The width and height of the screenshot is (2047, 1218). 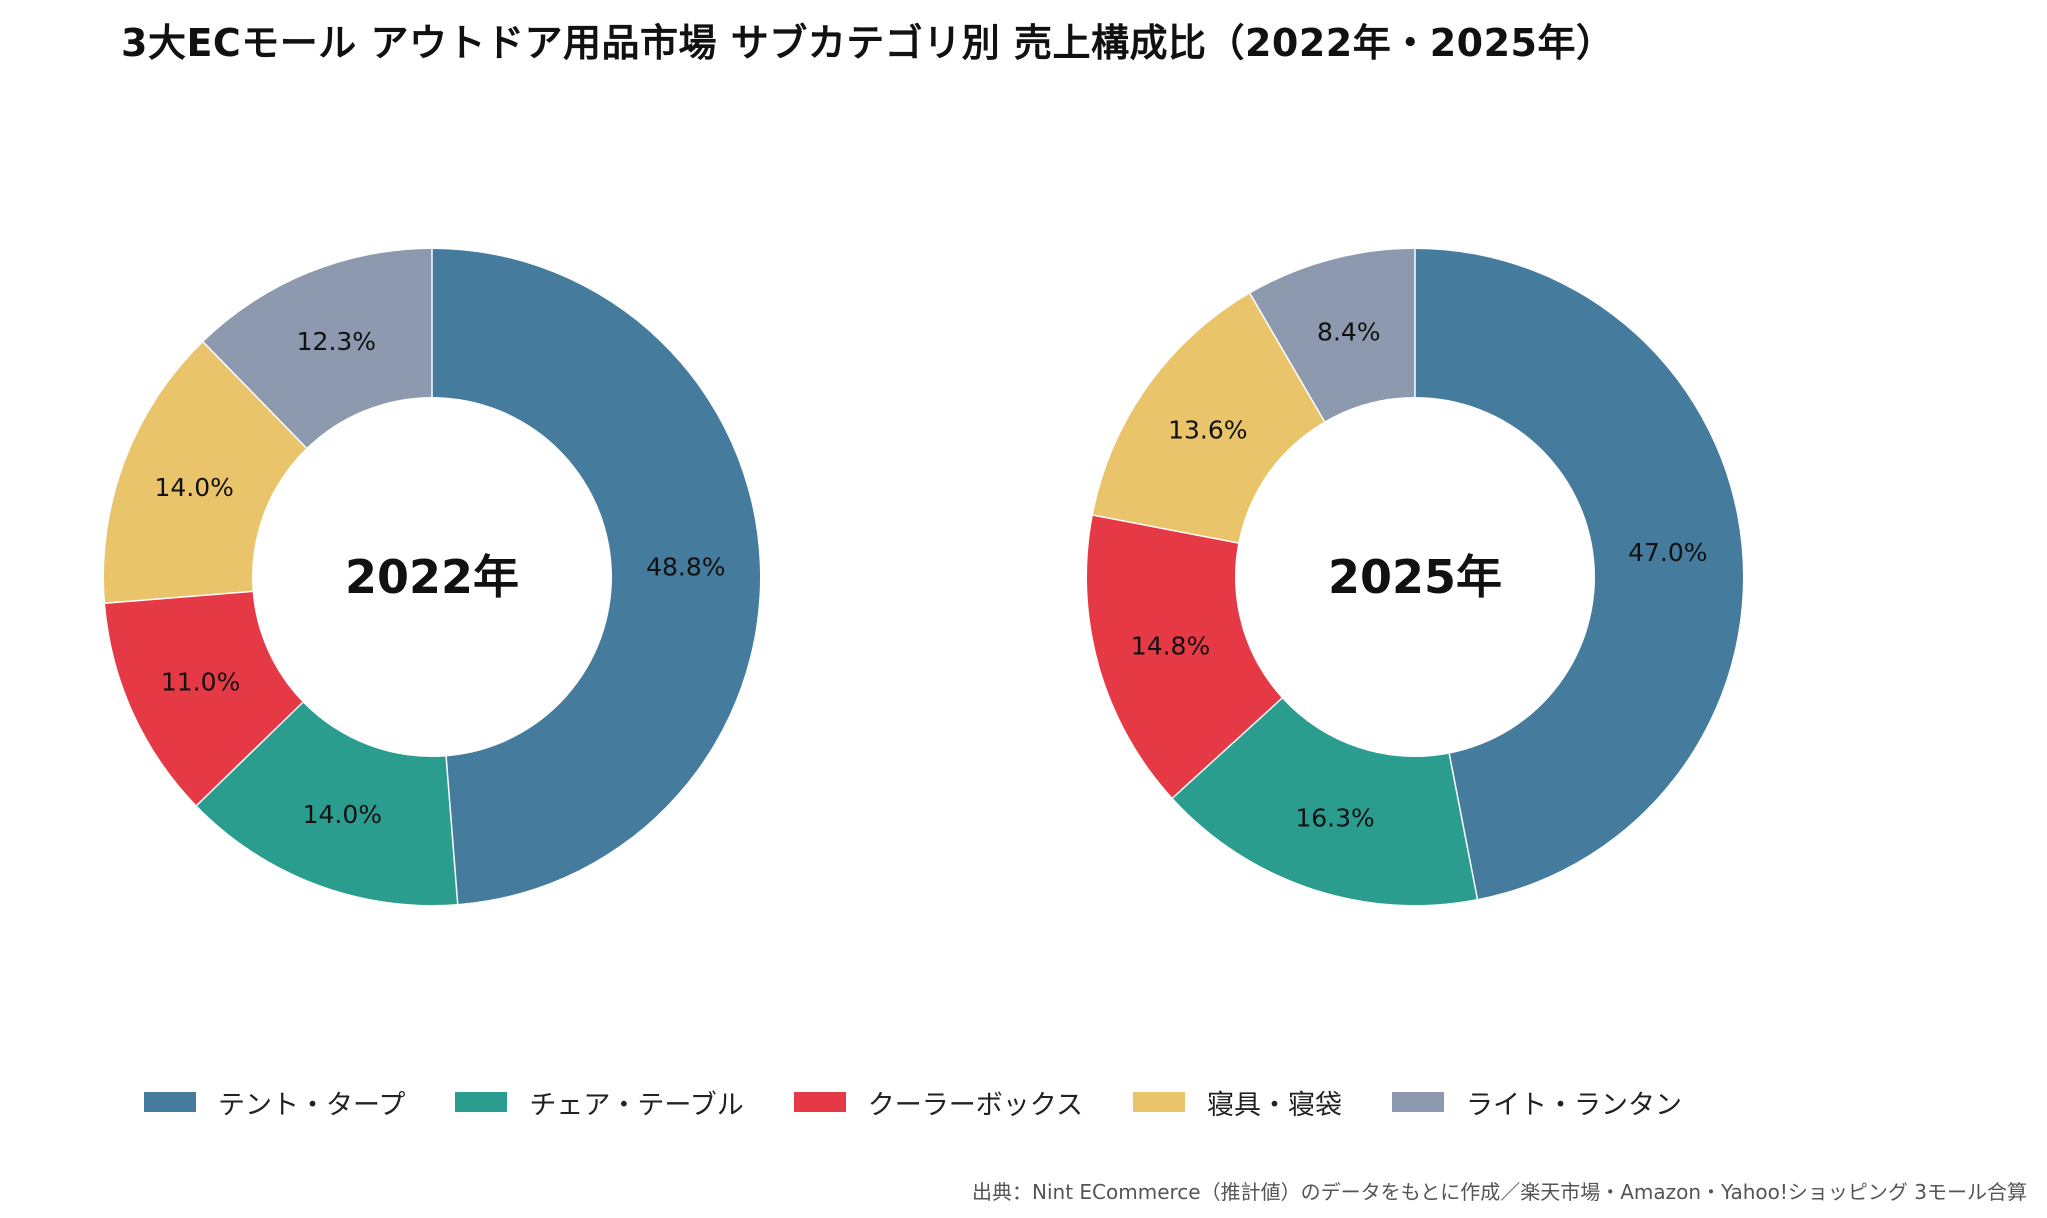 I want to click on center-year-label: 2022年, so click(x=432, y=577).